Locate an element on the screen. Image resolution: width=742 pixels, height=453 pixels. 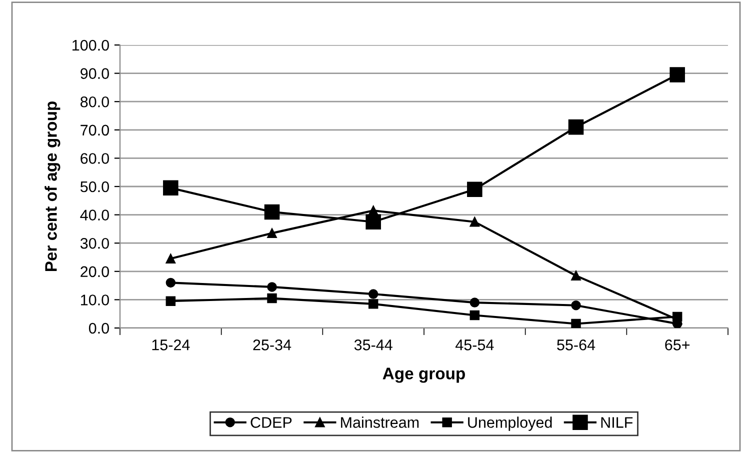
y-tick-label: 60.0 is located at coordinates (94, 158).